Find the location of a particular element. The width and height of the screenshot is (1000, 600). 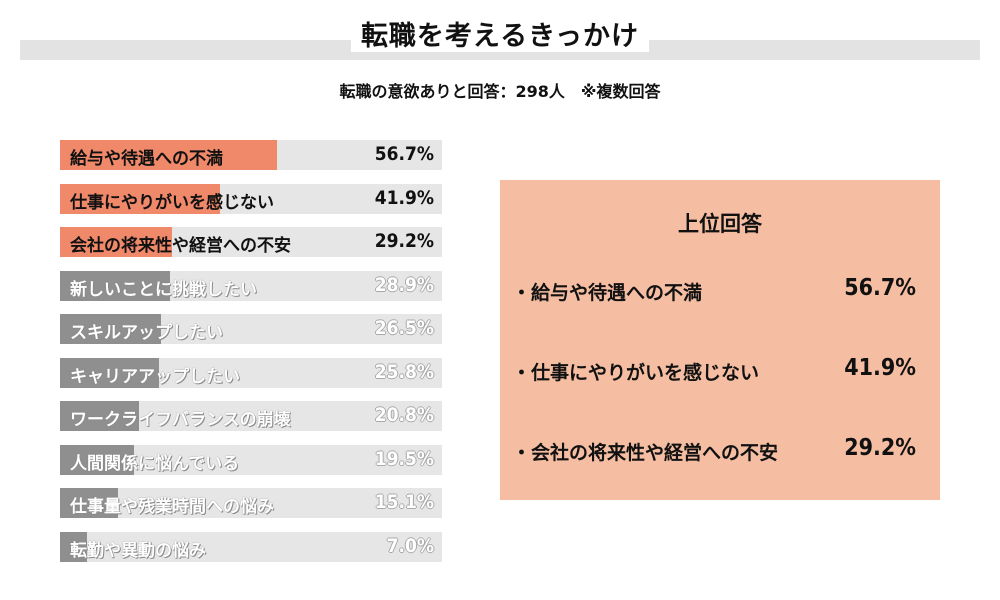

chart-title-text: 転職を考えるきっかけ is located at coordinates (500, 36).